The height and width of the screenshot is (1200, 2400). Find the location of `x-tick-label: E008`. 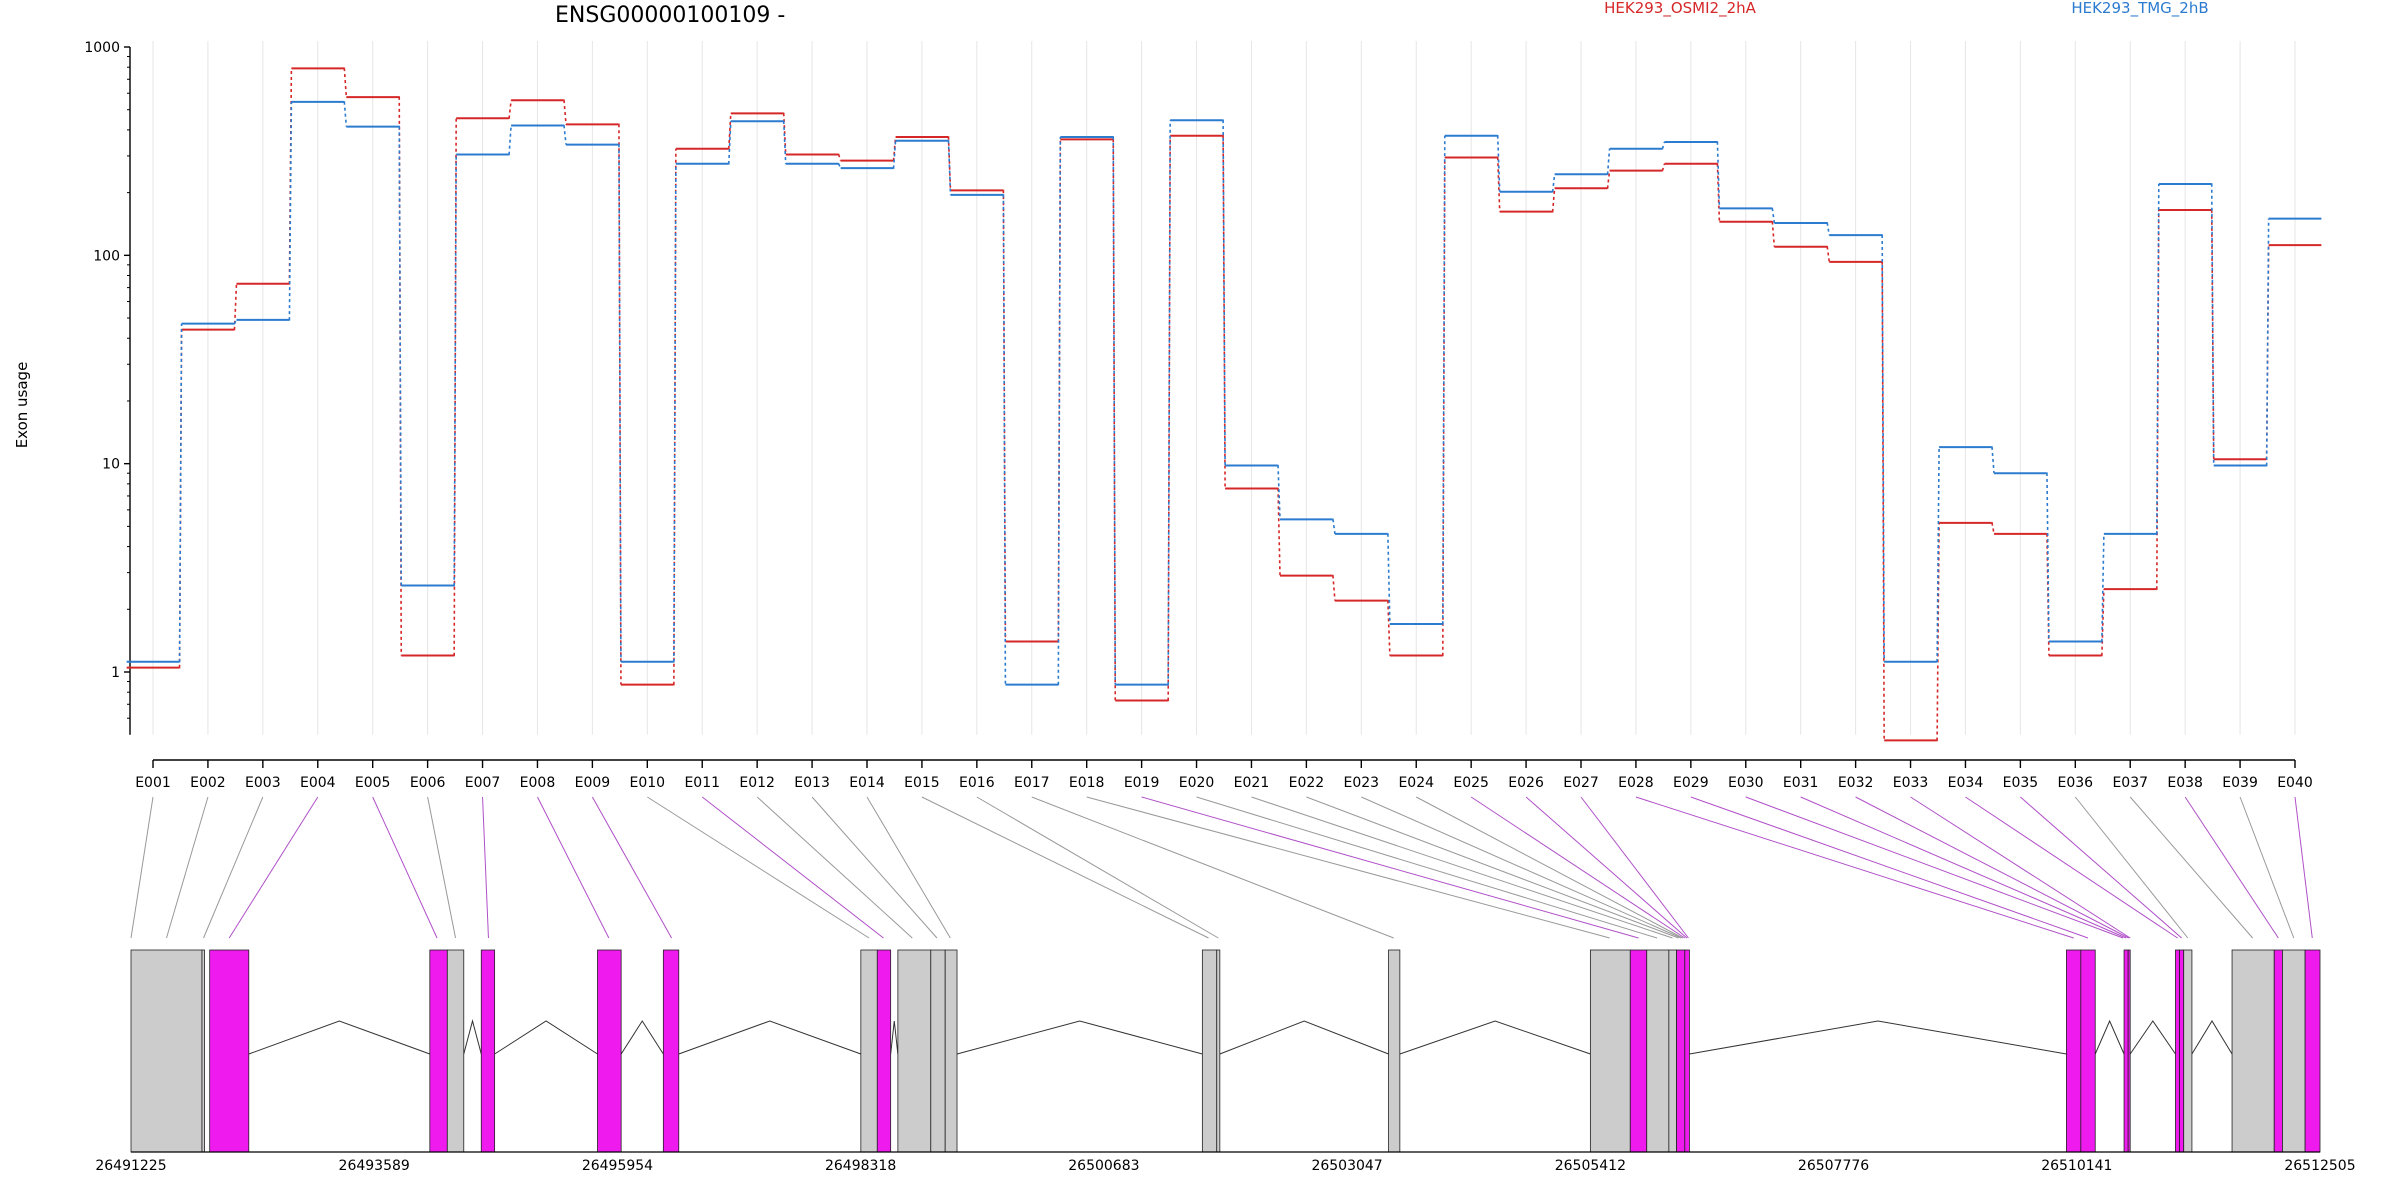

x-tick-label: E008 is located at coordinates (538, 783).